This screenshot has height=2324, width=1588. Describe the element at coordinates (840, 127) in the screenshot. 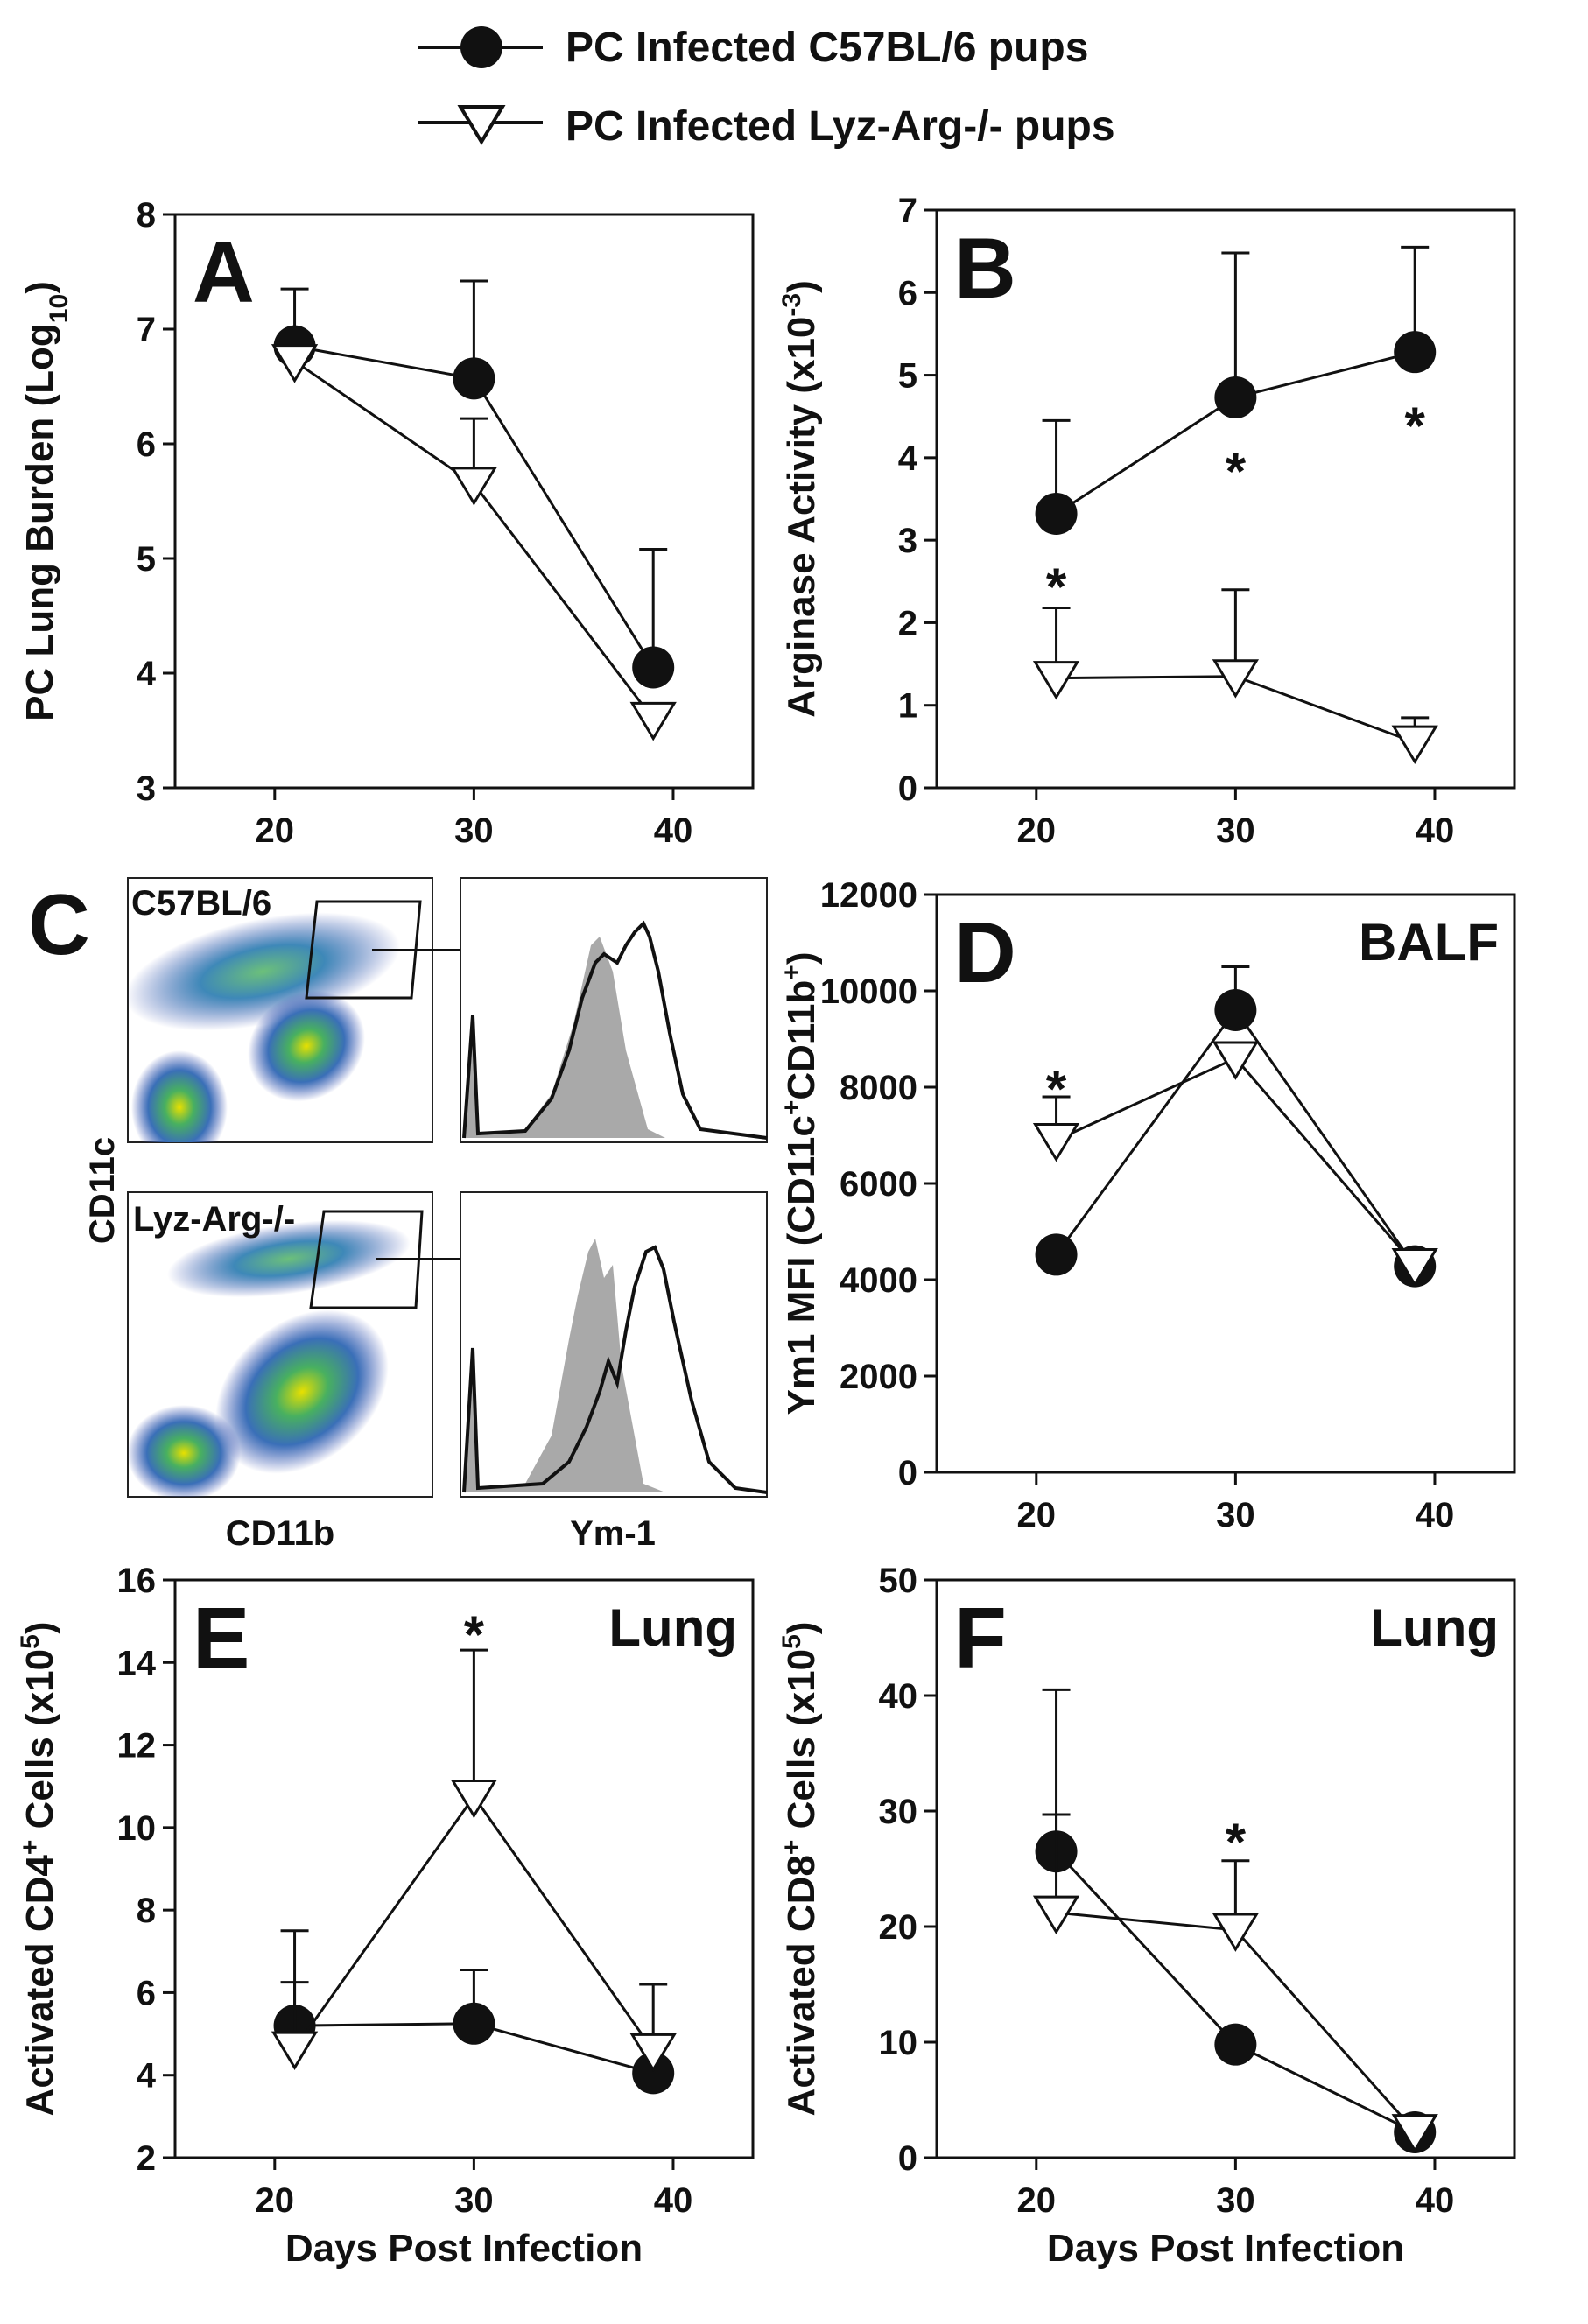

I see `legend-label: PC Infected Lyz-Arg-/- pups` at that location.